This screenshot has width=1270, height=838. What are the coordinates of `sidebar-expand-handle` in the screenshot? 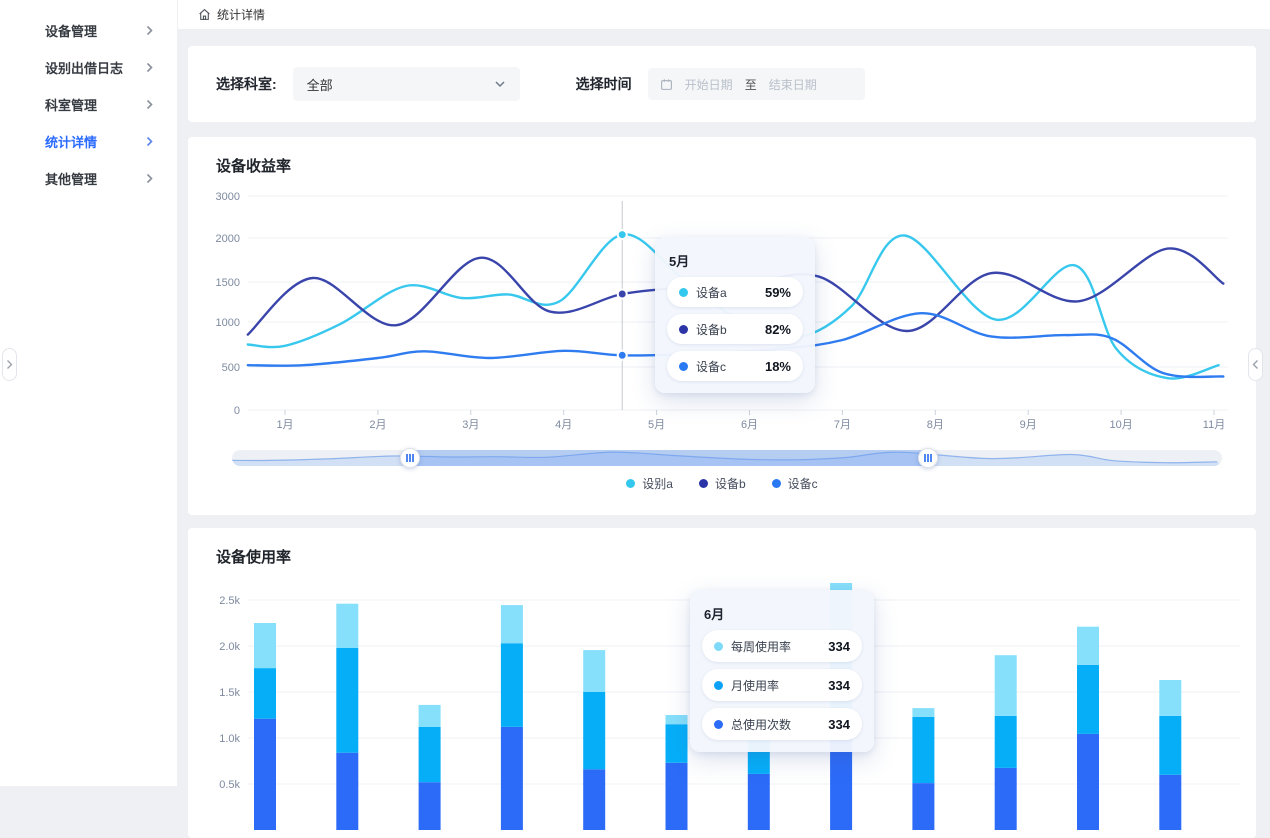 It's located at (9, 364).